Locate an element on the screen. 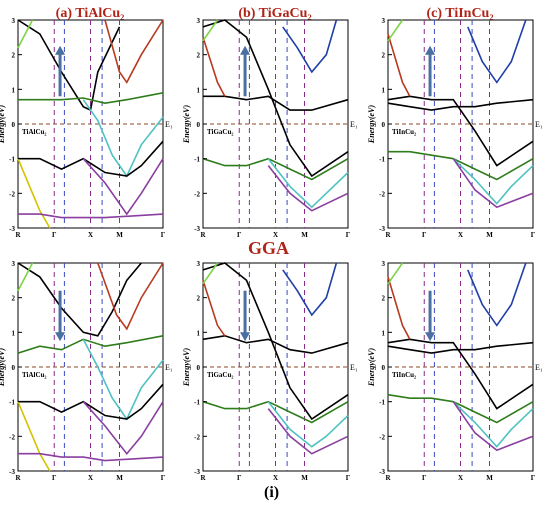 Image resolution: width=550 pixels, height=509 pixels. plot-area: -3 -2 -1 0 1 2 3 R Γ X M Γ Energy(eV) E₁ TiInCu₂ is located at coordinates (455, 371).